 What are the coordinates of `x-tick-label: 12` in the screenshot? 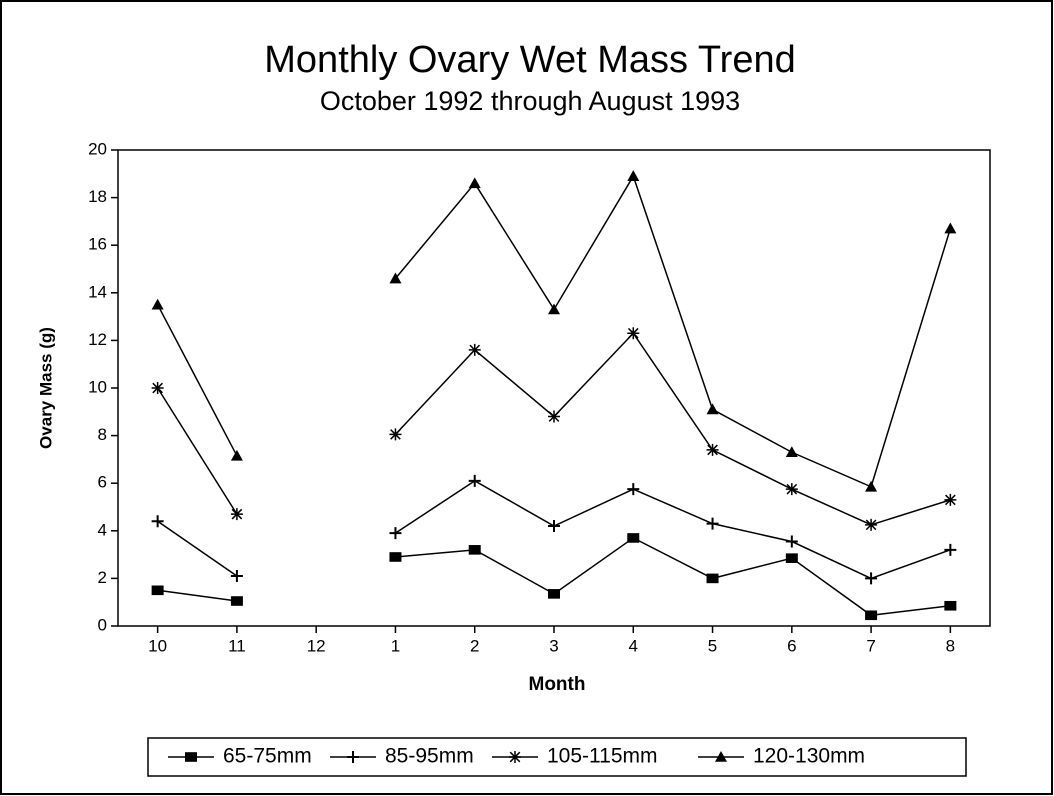 It's located at (316, 645).